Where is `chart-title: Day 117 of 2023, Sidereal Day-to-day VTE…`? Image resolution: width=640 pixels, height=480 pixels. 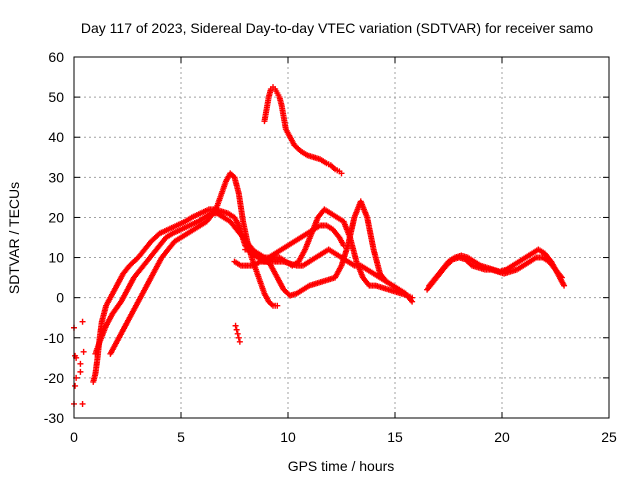
chart-title: Day 117 of 2023, Sidereal Day-to-day VTE… is located at coordinates (337, 28).